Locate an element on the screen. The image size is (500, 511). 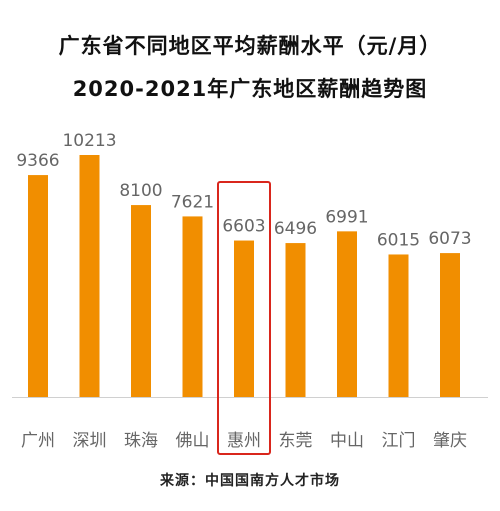
data-label: 7621 is located at coordinates (192, 202).